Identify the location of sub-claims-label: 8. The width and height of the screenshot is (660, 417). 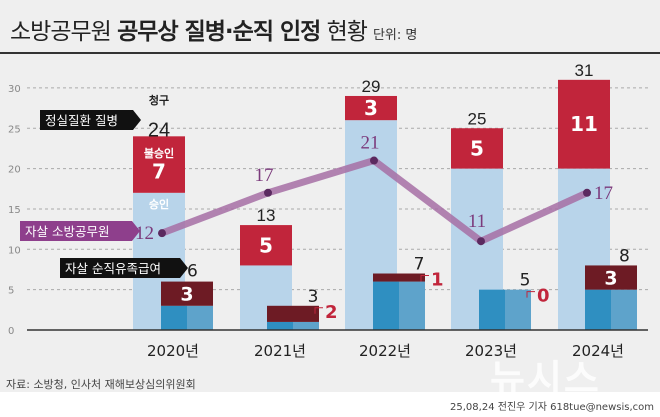
(624, 256).